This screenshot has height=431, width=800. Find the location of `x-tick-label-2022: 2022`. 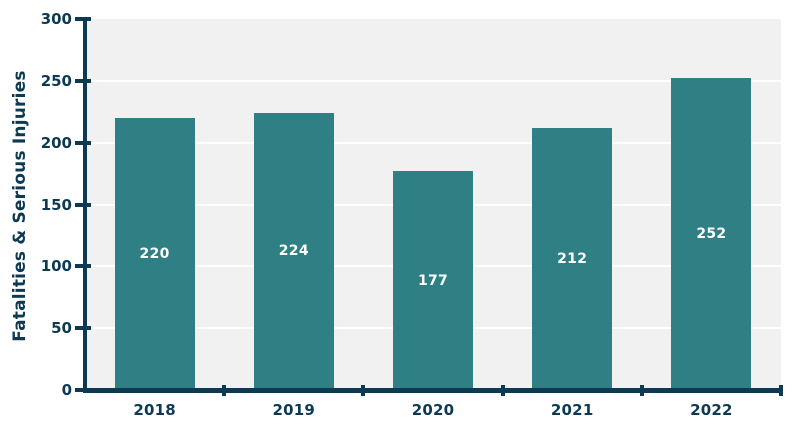

x-tick-label-2022: 2022 is located at coordinates (711, 410).